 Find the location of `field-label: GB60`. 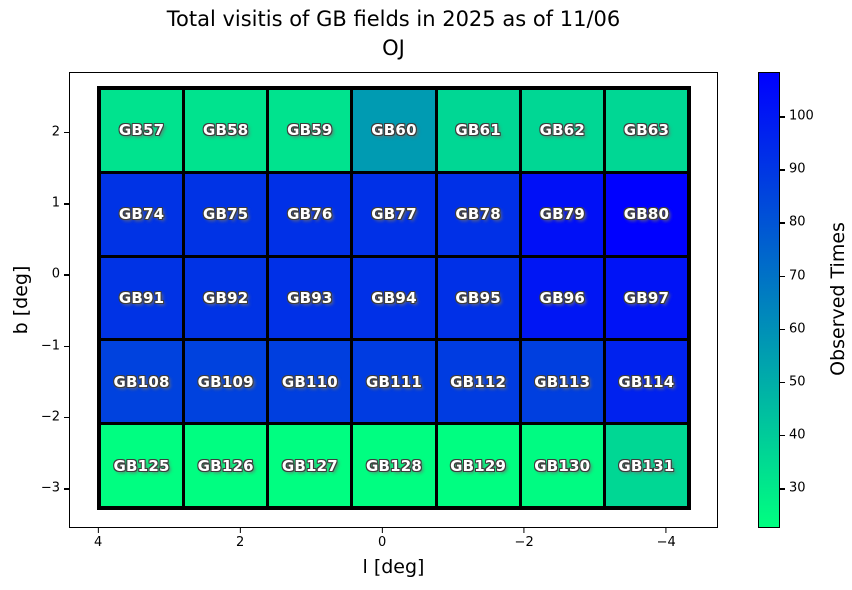

field-label: GB60 is located at coordinates (394, 130).